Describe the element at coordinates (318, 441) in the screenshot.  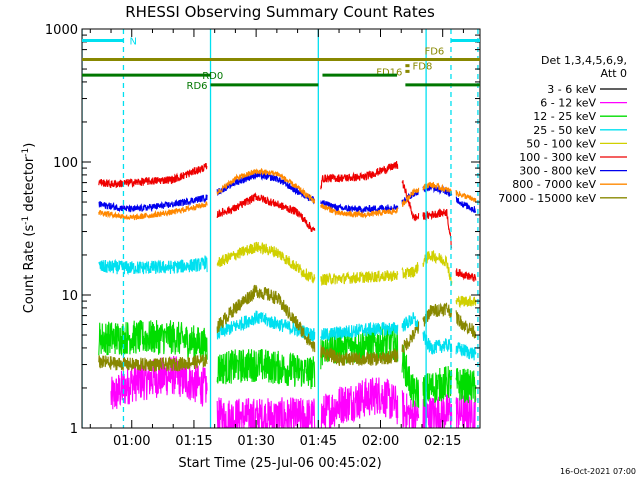
I see `x-tick-label-3: 01:45` at that location.